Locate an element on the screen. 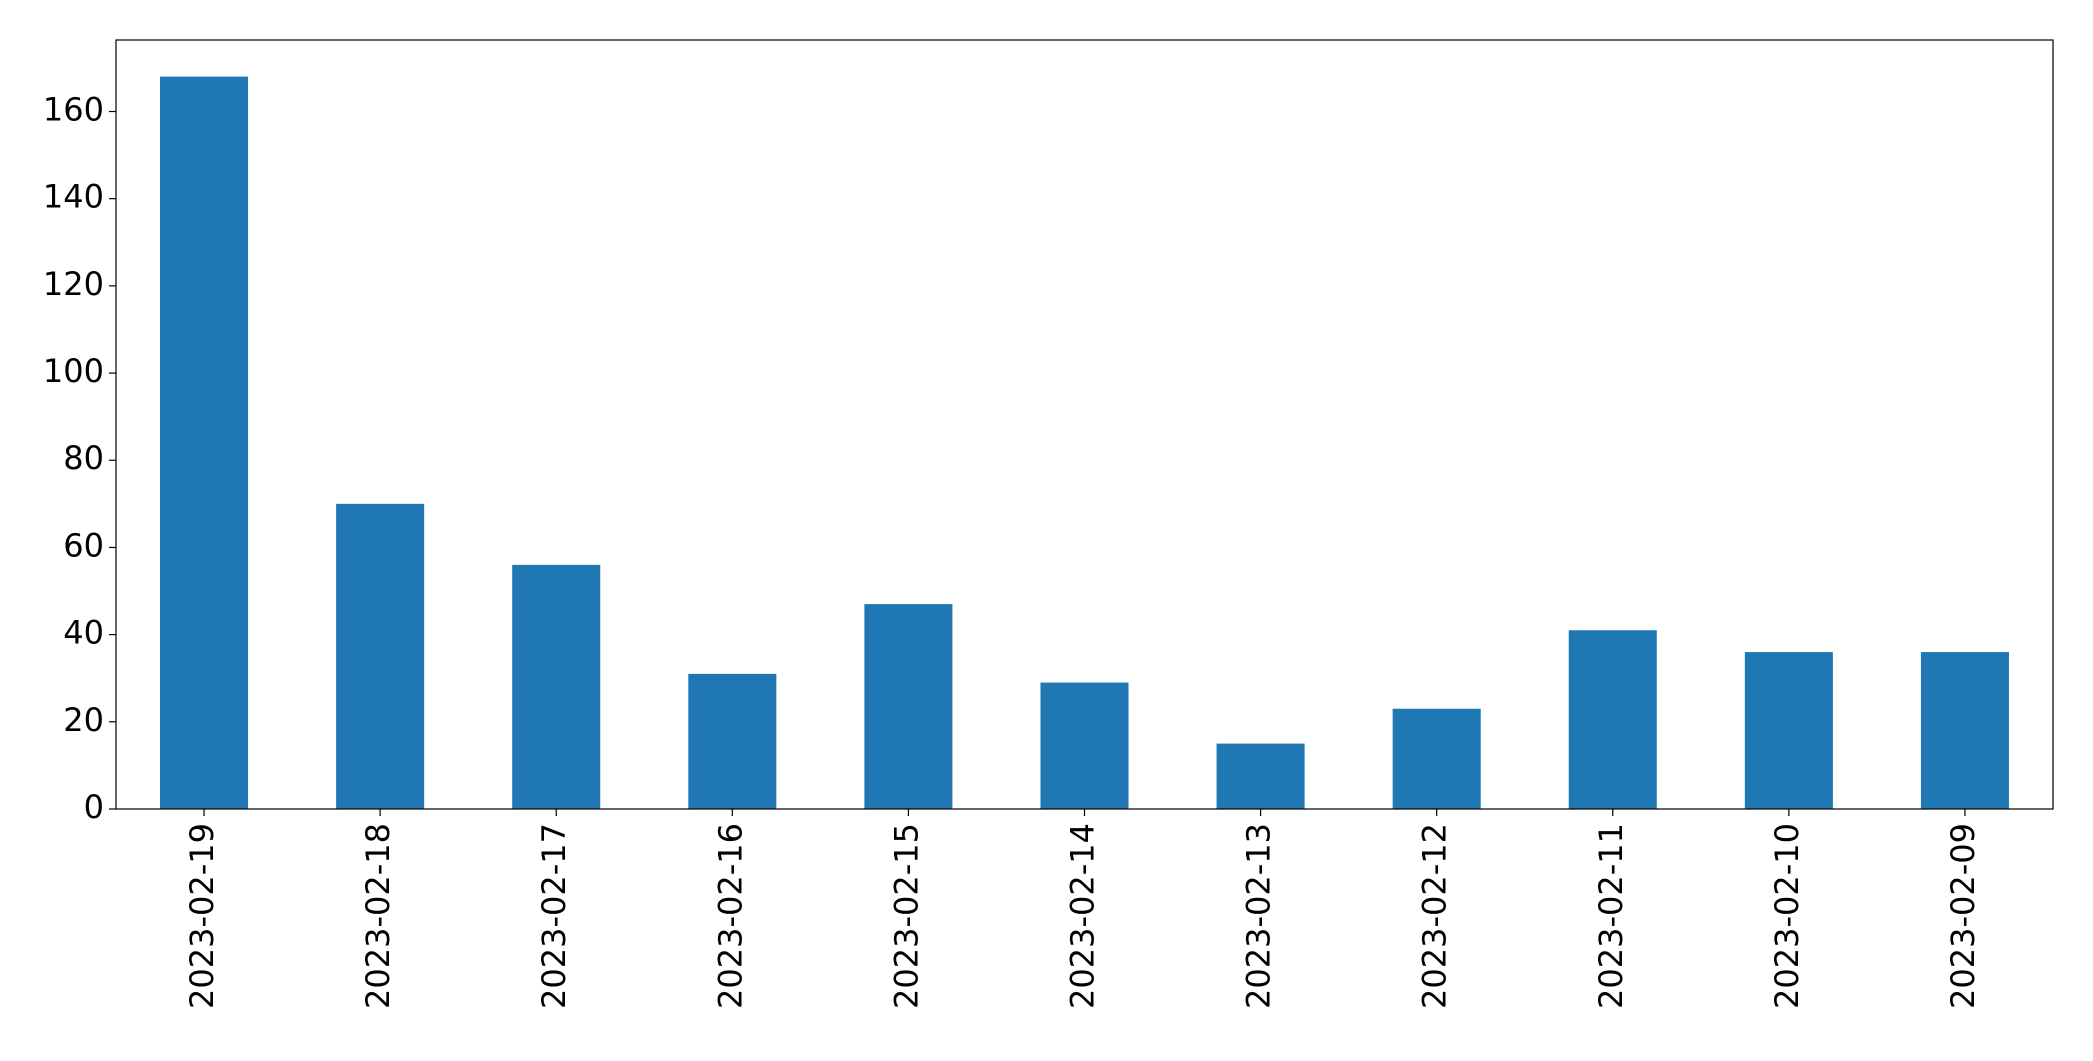  x-tick-label: 2023-02-18 is located at coordinates (378, 916).